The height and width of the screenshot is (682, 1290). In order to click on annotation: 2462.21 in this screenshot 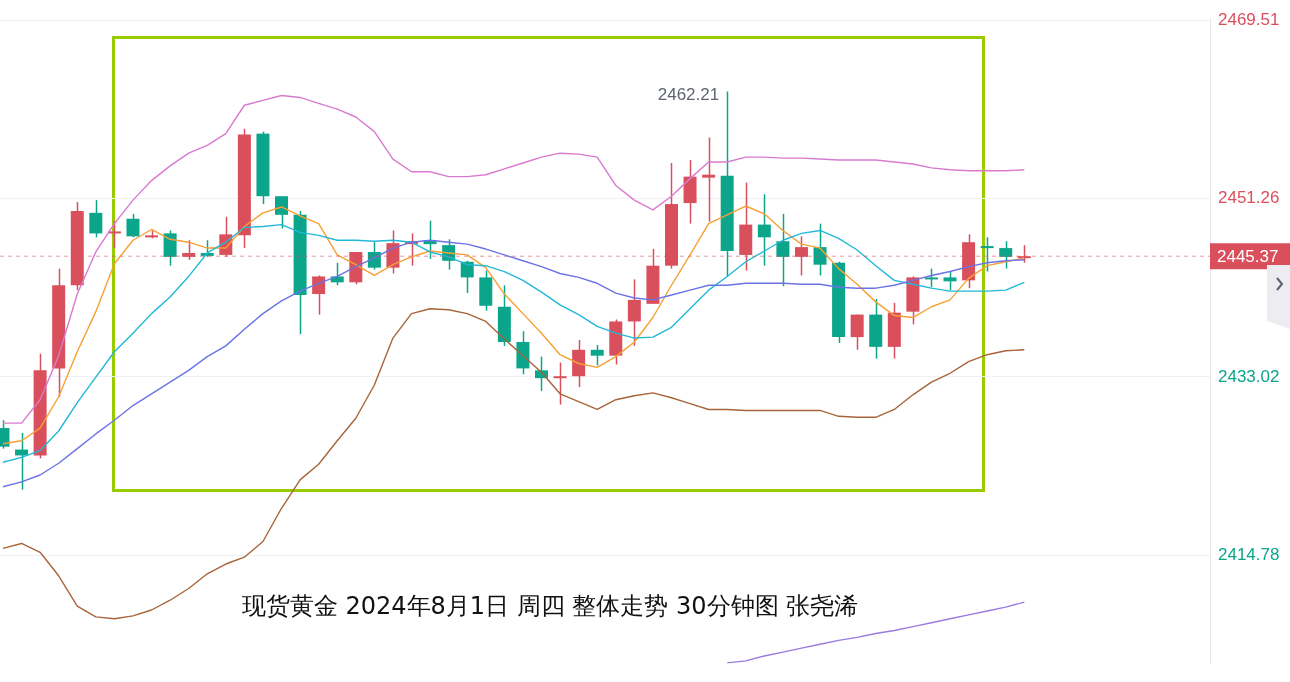, I will do `click(688, 95)`.